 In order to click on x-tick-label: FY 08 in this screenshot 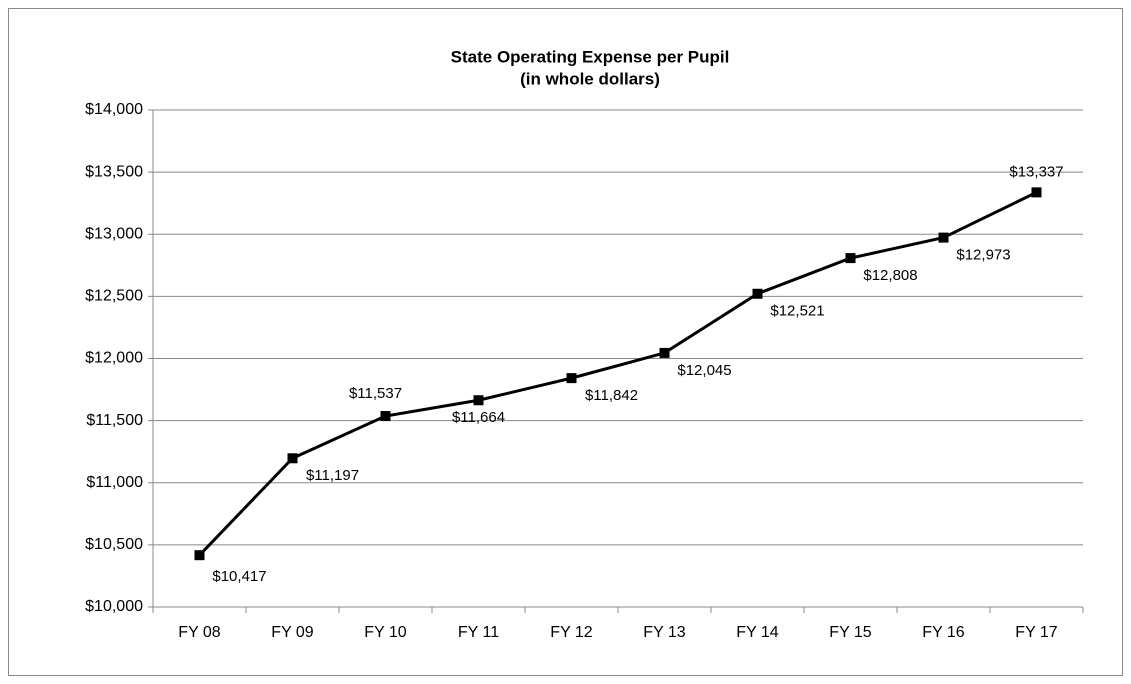, I will do `click(199, 632)`.